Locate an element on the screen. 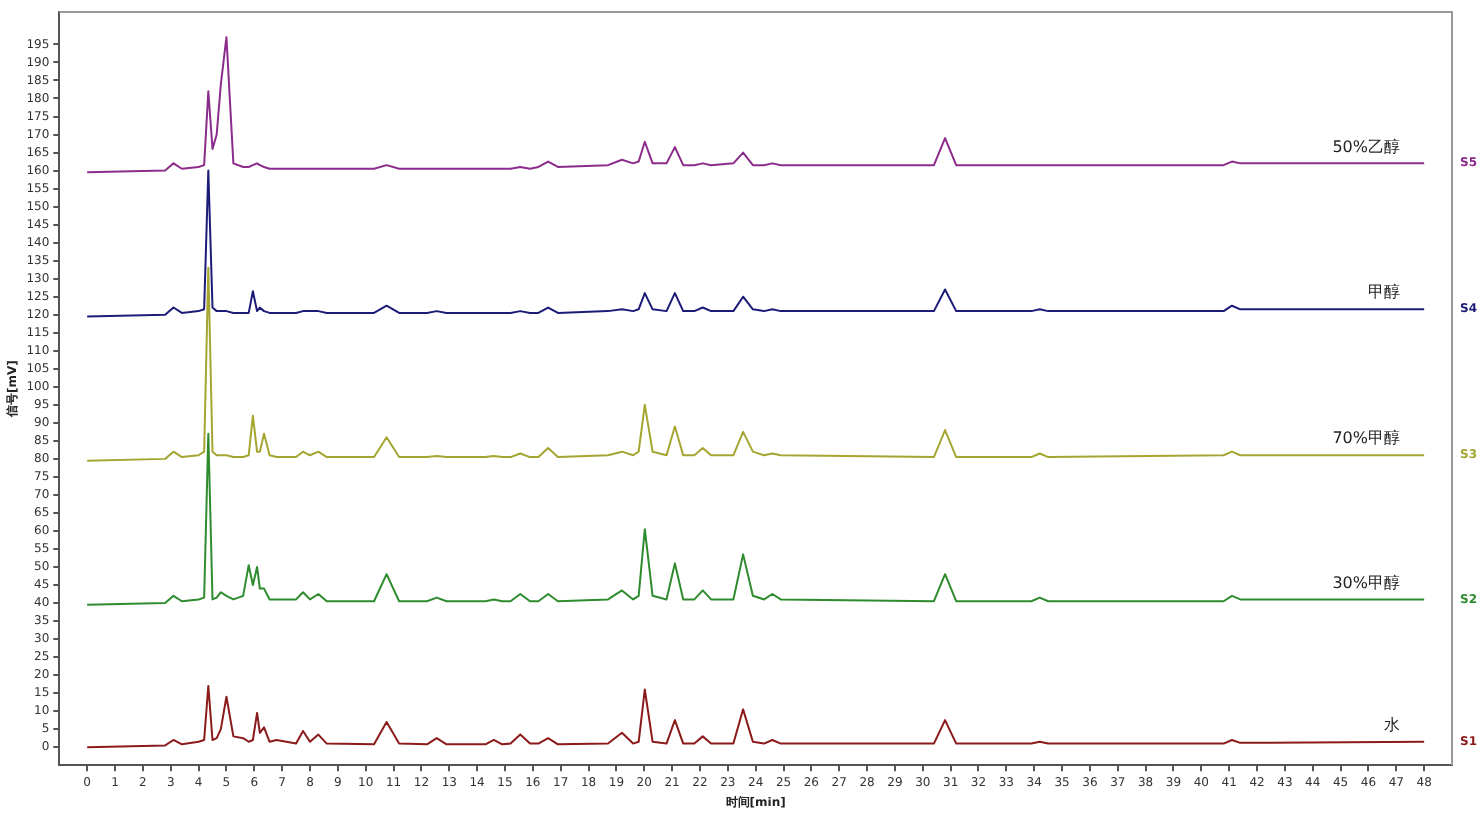 The width and height of the screenshot is (1484, 816). annotation: 50%乙醇 is located at coordinates (1366, 146).